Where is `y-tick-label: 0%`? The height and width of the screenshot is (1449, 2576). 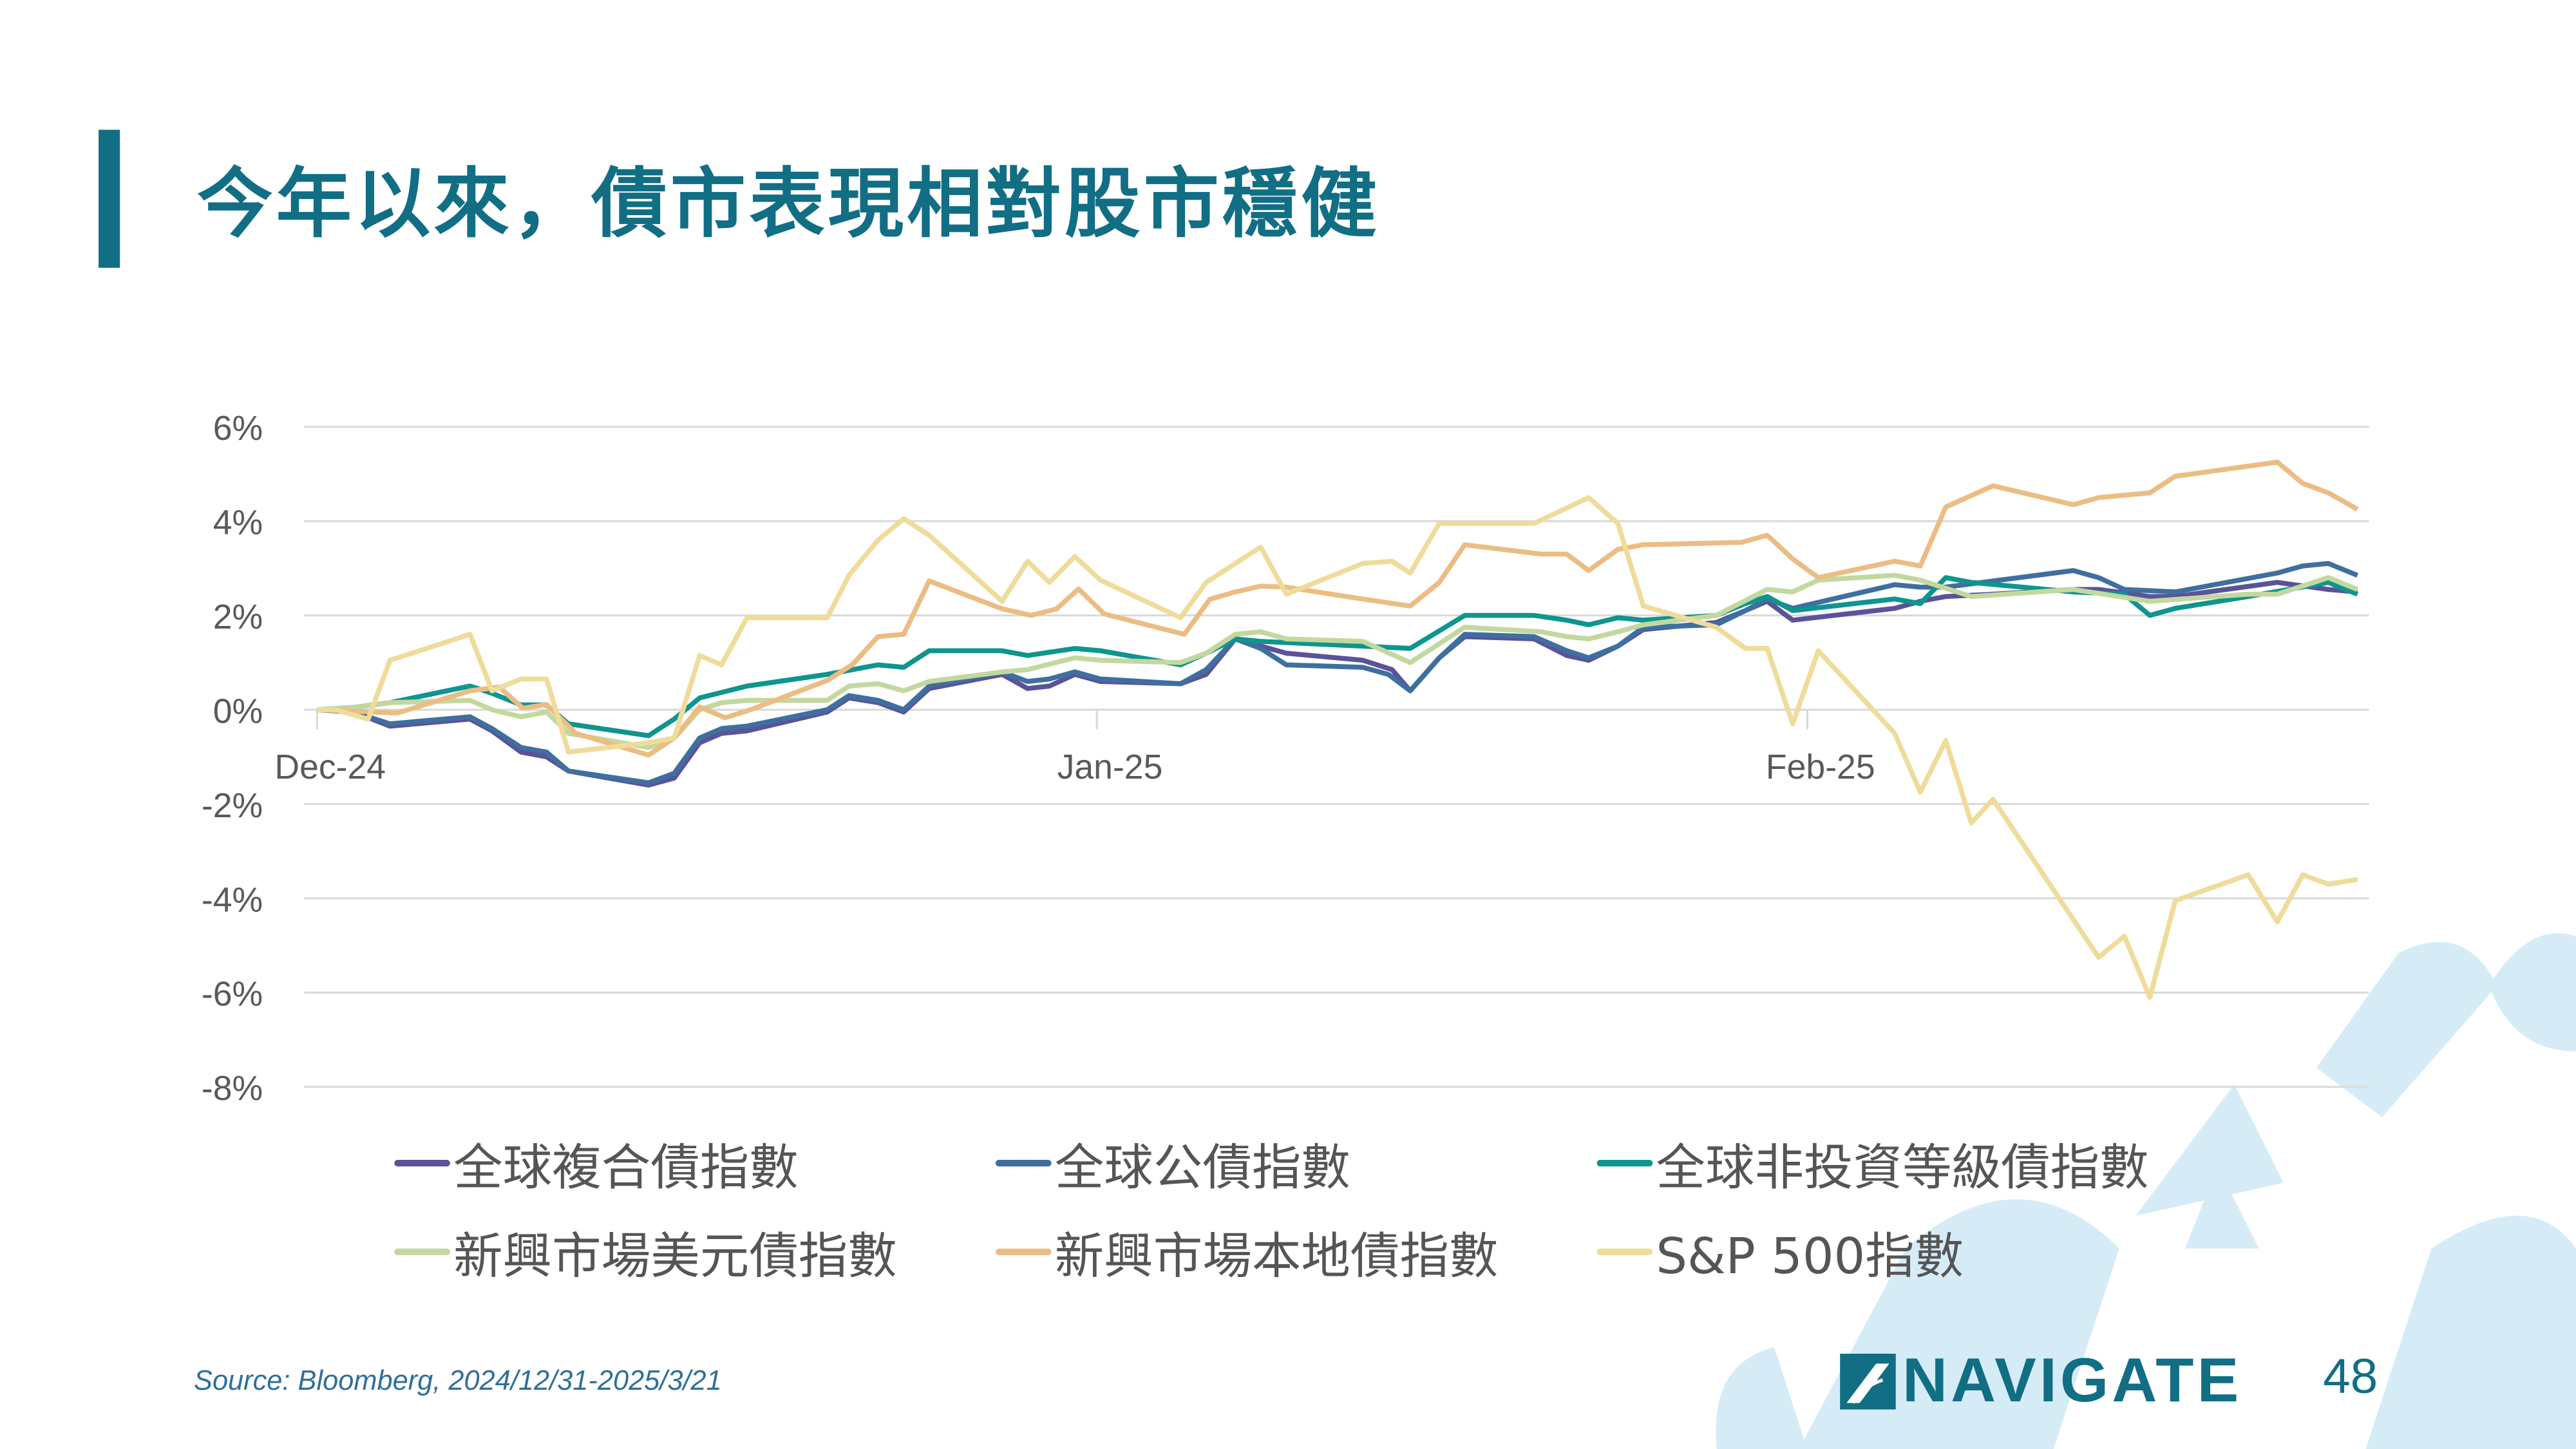 y-tick-label: 0% is located at coordinates (238, 711).